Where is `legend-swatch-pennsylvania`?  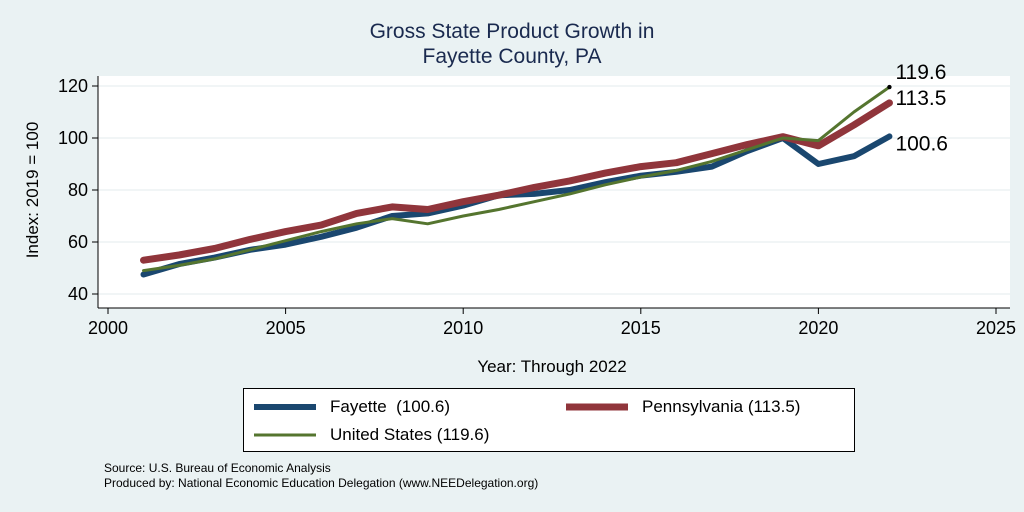
legend-swatch-pennsylvania is located at coordinates (597, 407).